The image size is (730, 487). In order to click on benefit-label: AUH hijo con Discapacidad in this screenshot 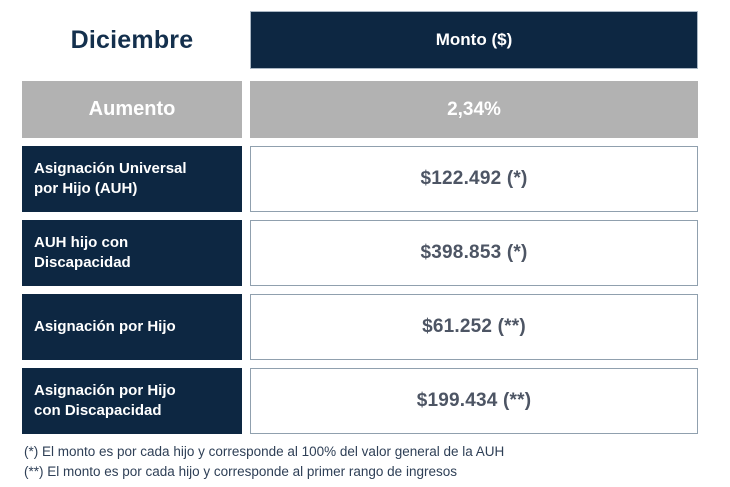, I will do `click(82, 252)`.